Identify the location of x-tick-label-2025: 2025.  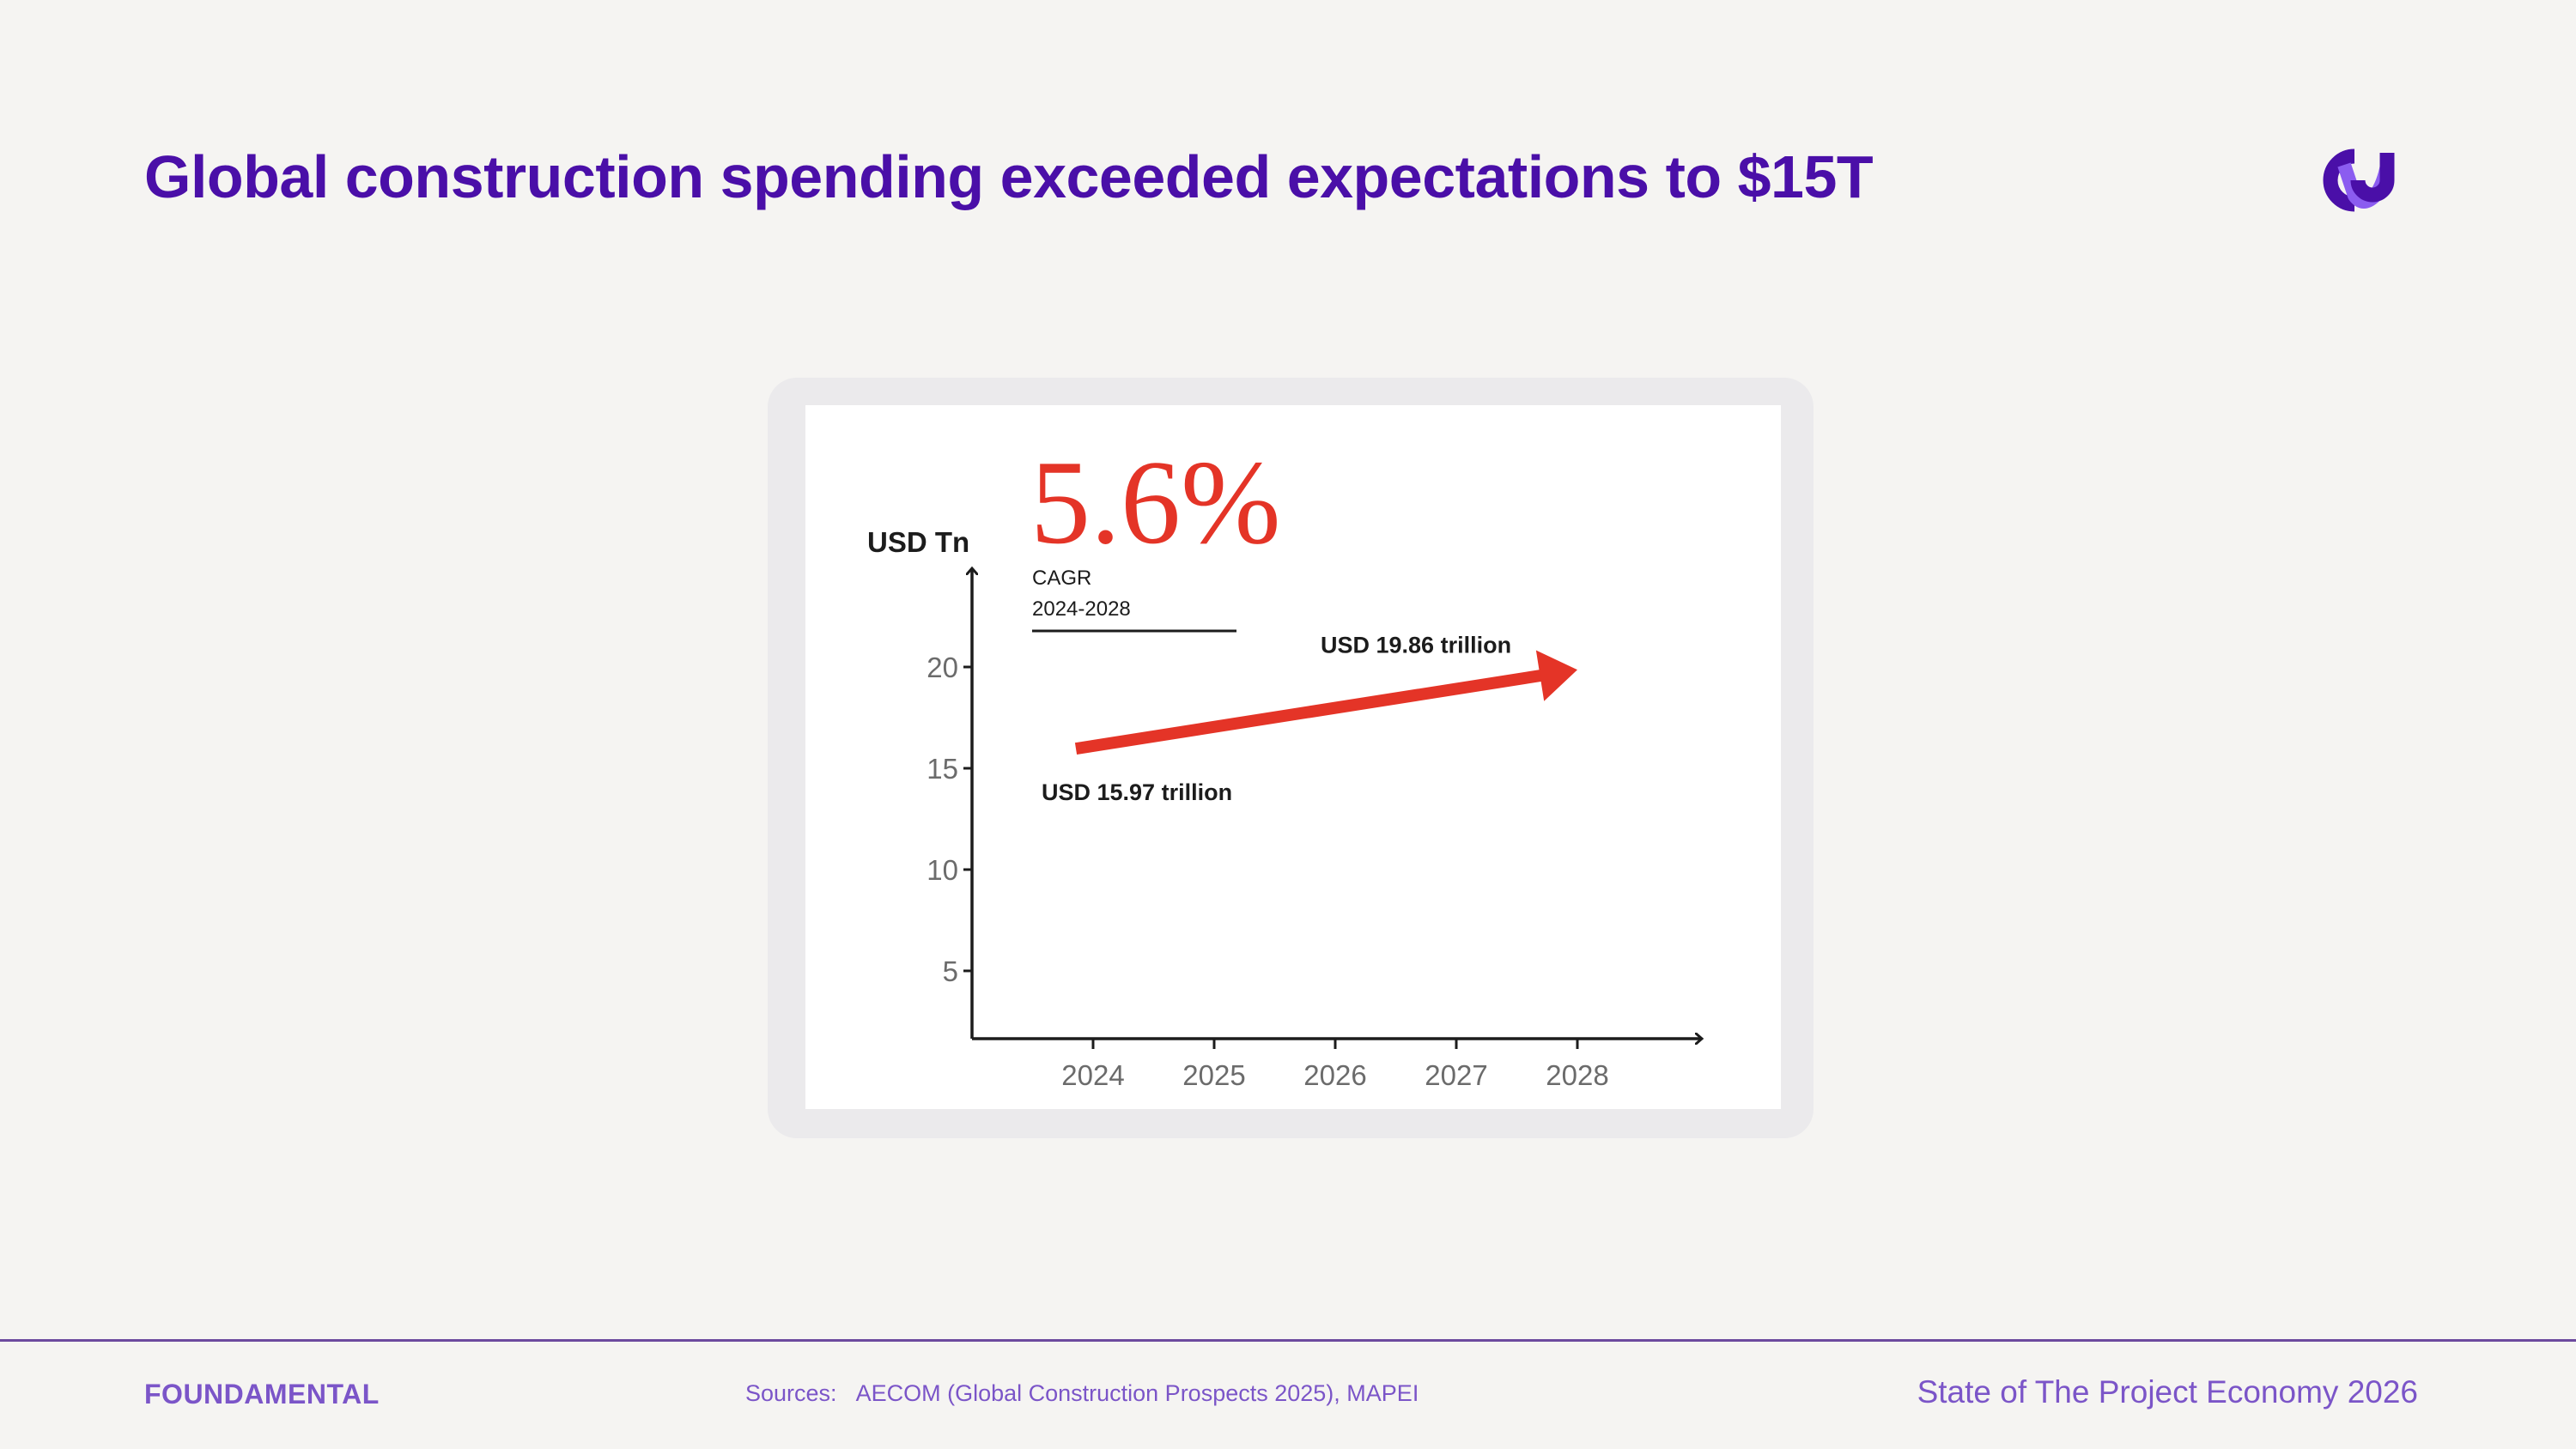
(1213, 1075).